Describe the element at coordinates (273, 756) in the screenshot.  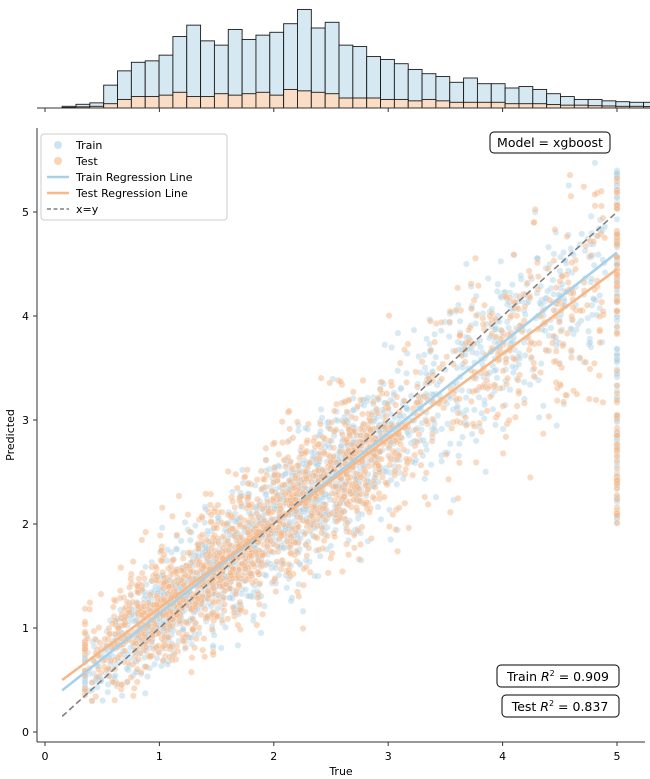
I see `x-tick-label: 2` at that location.